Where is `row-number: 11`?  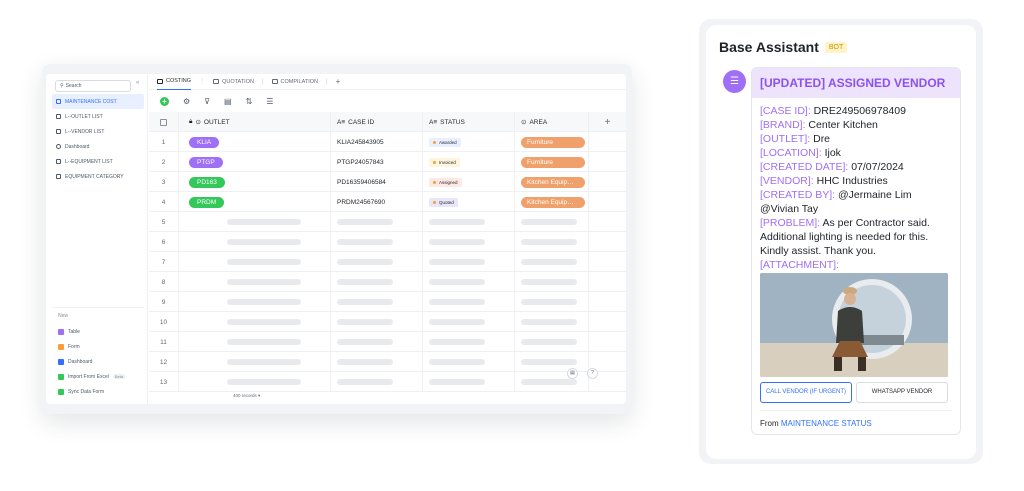
row-number: 11 is located at coordinates (164, 342).